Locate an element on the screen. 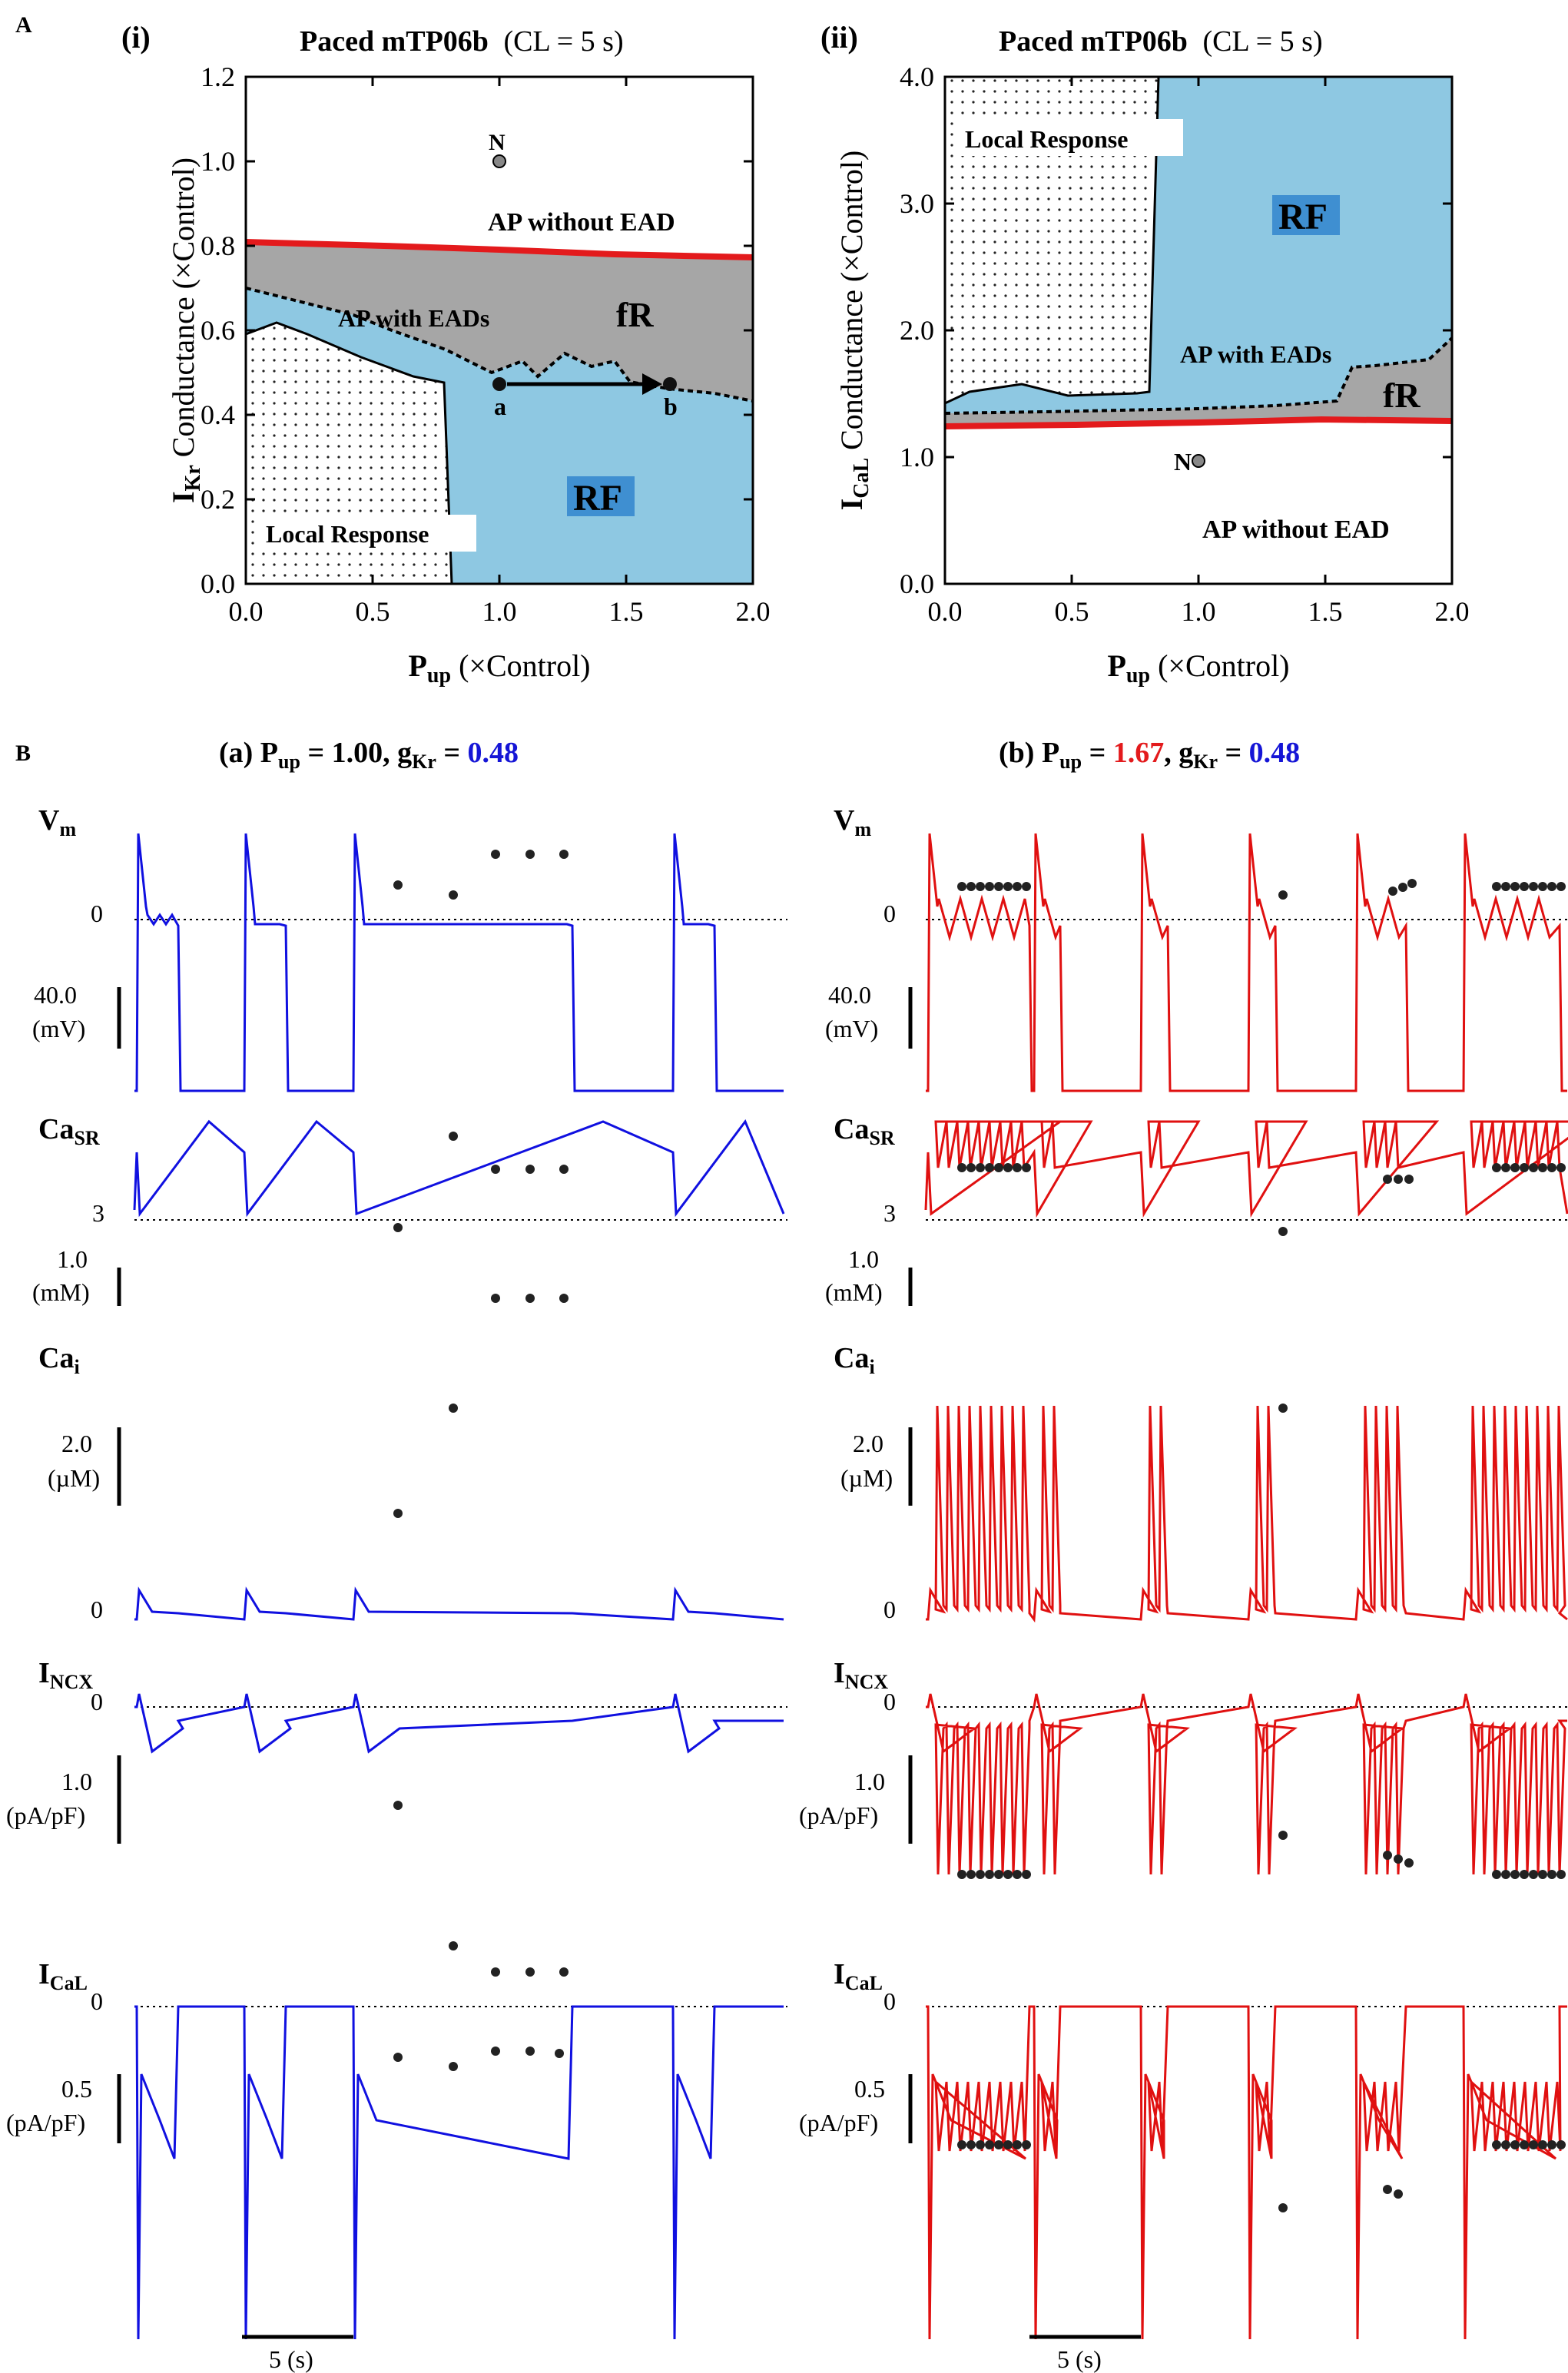 The image size is (1568, 2373). xtick-label-ii-2: 1.0 is located at coordinates (1199, 611).